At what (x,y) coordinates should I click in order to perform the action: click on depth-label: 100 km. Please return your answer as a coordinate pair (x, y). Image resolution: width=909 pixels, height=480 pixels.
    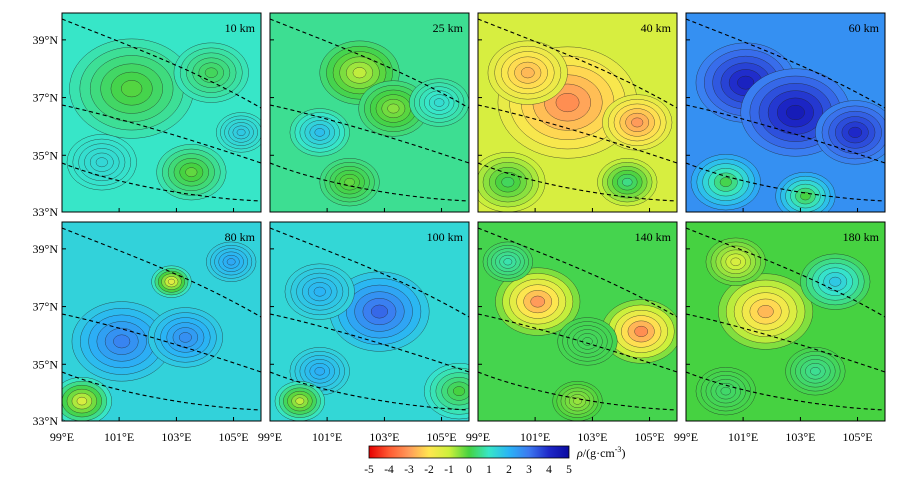
    Looking at the image, I should click on (445, 237).